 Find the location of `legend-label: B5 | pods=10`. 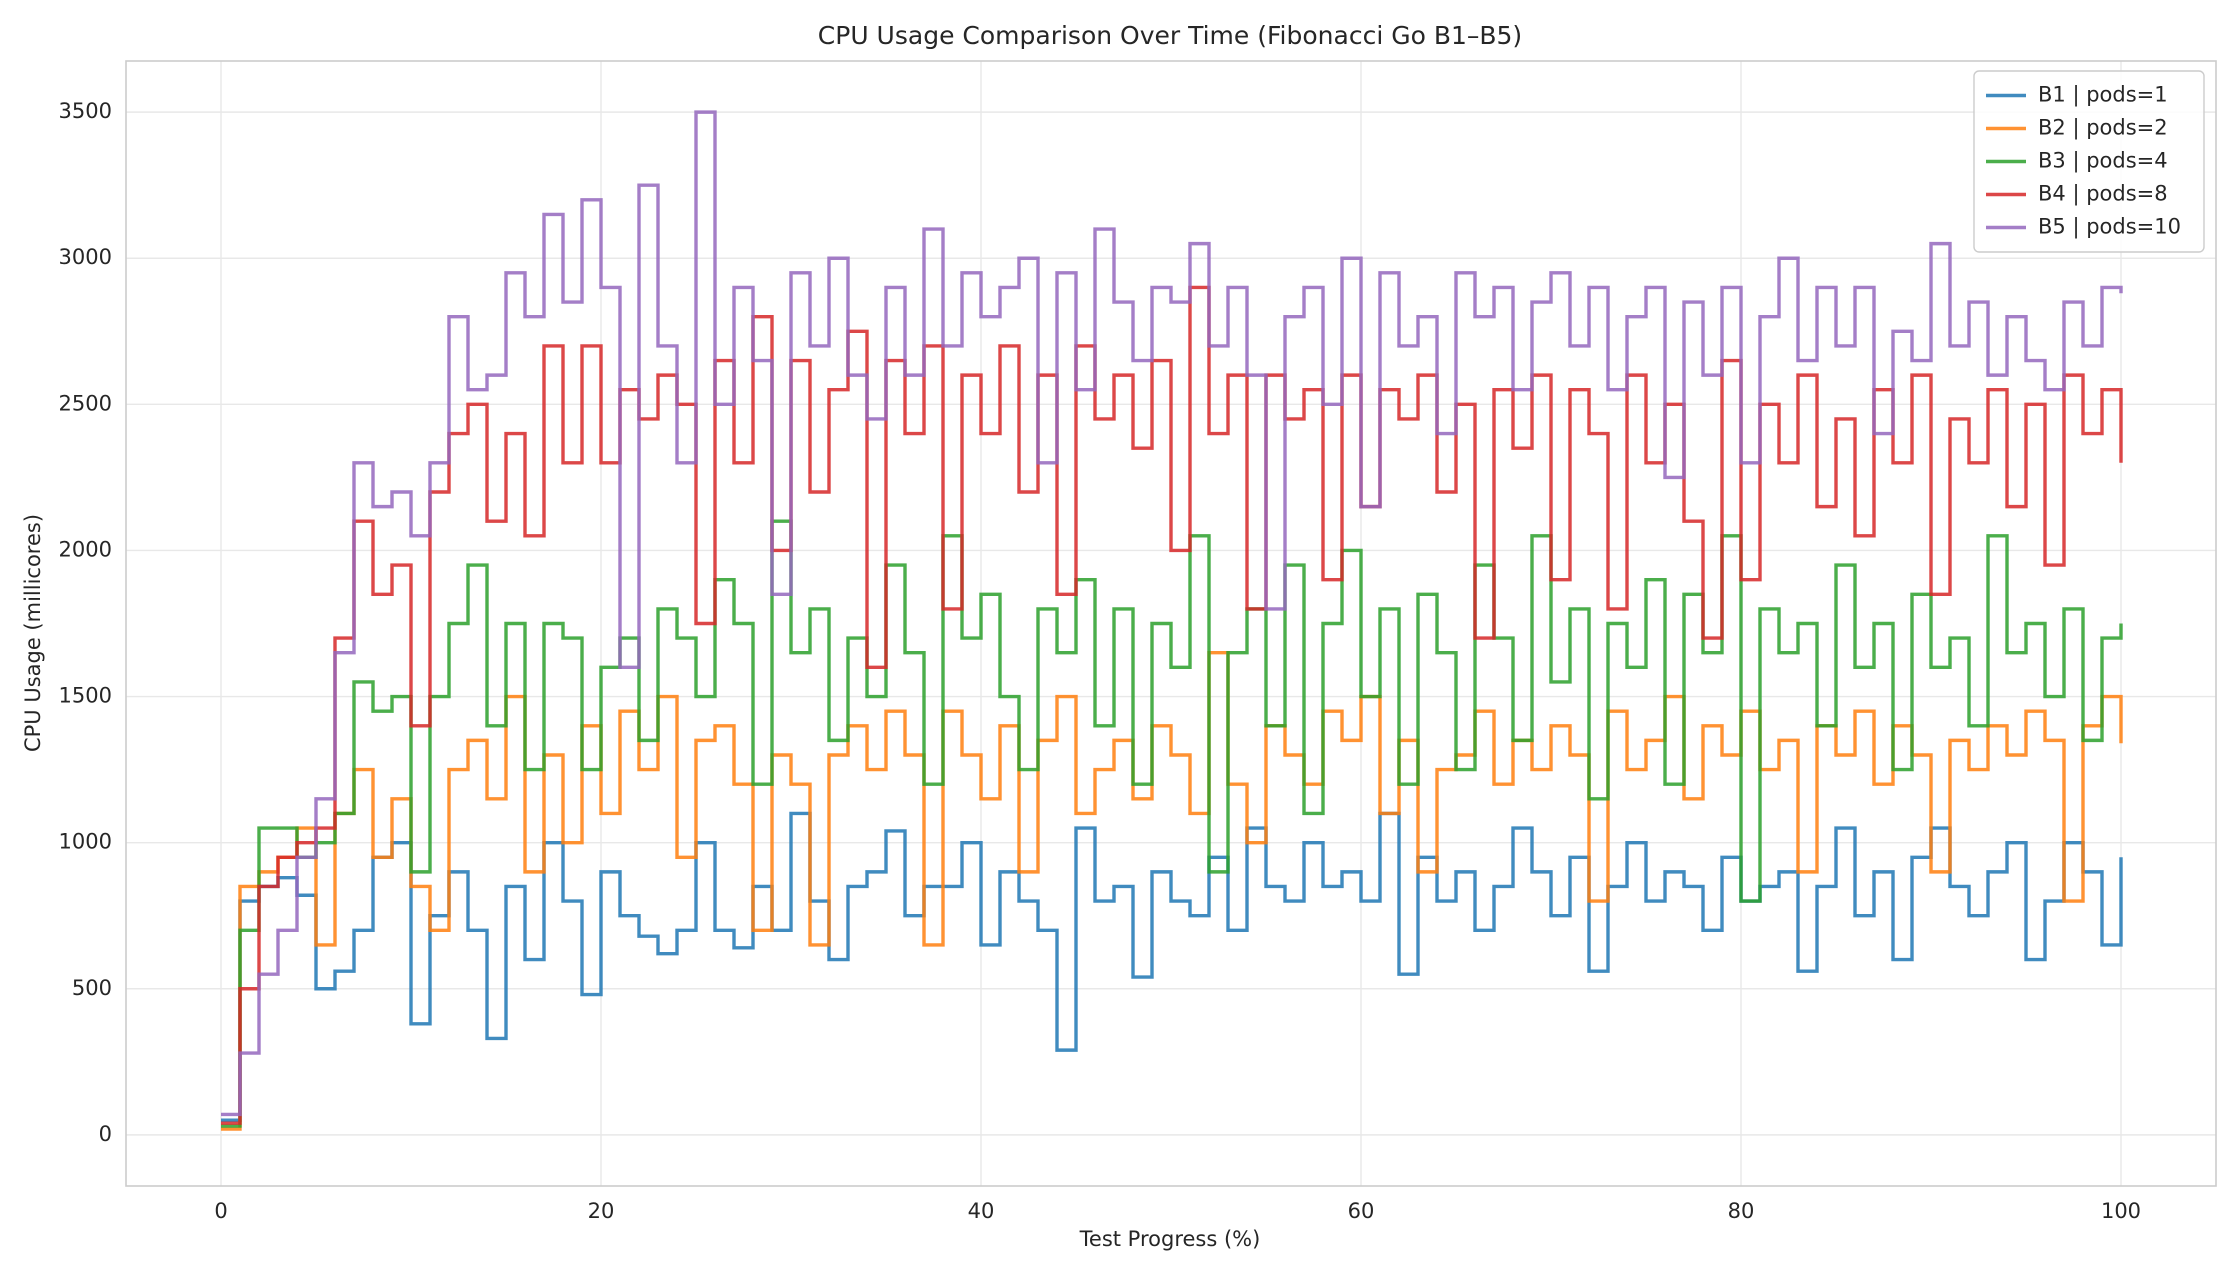

legend-label: B5 | pods=10 is located at coordinates (2109, 227).